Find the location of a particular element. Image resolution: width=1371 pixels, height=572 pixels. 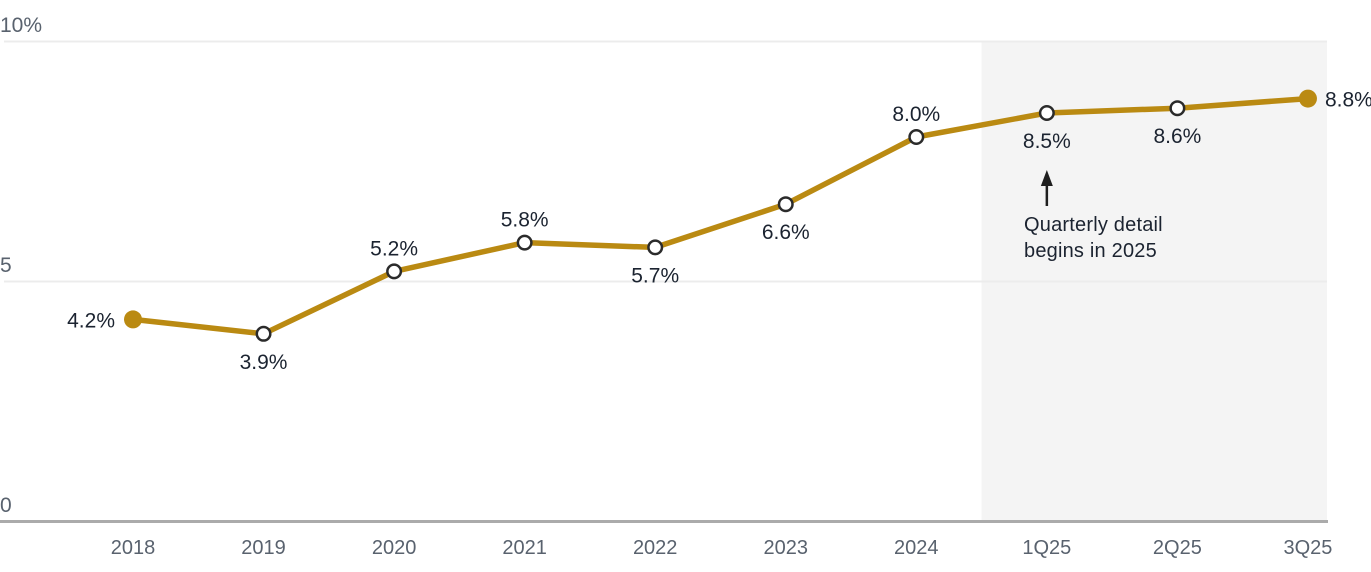

data-point-label: 8.0% is located at coordinates (916, 114).